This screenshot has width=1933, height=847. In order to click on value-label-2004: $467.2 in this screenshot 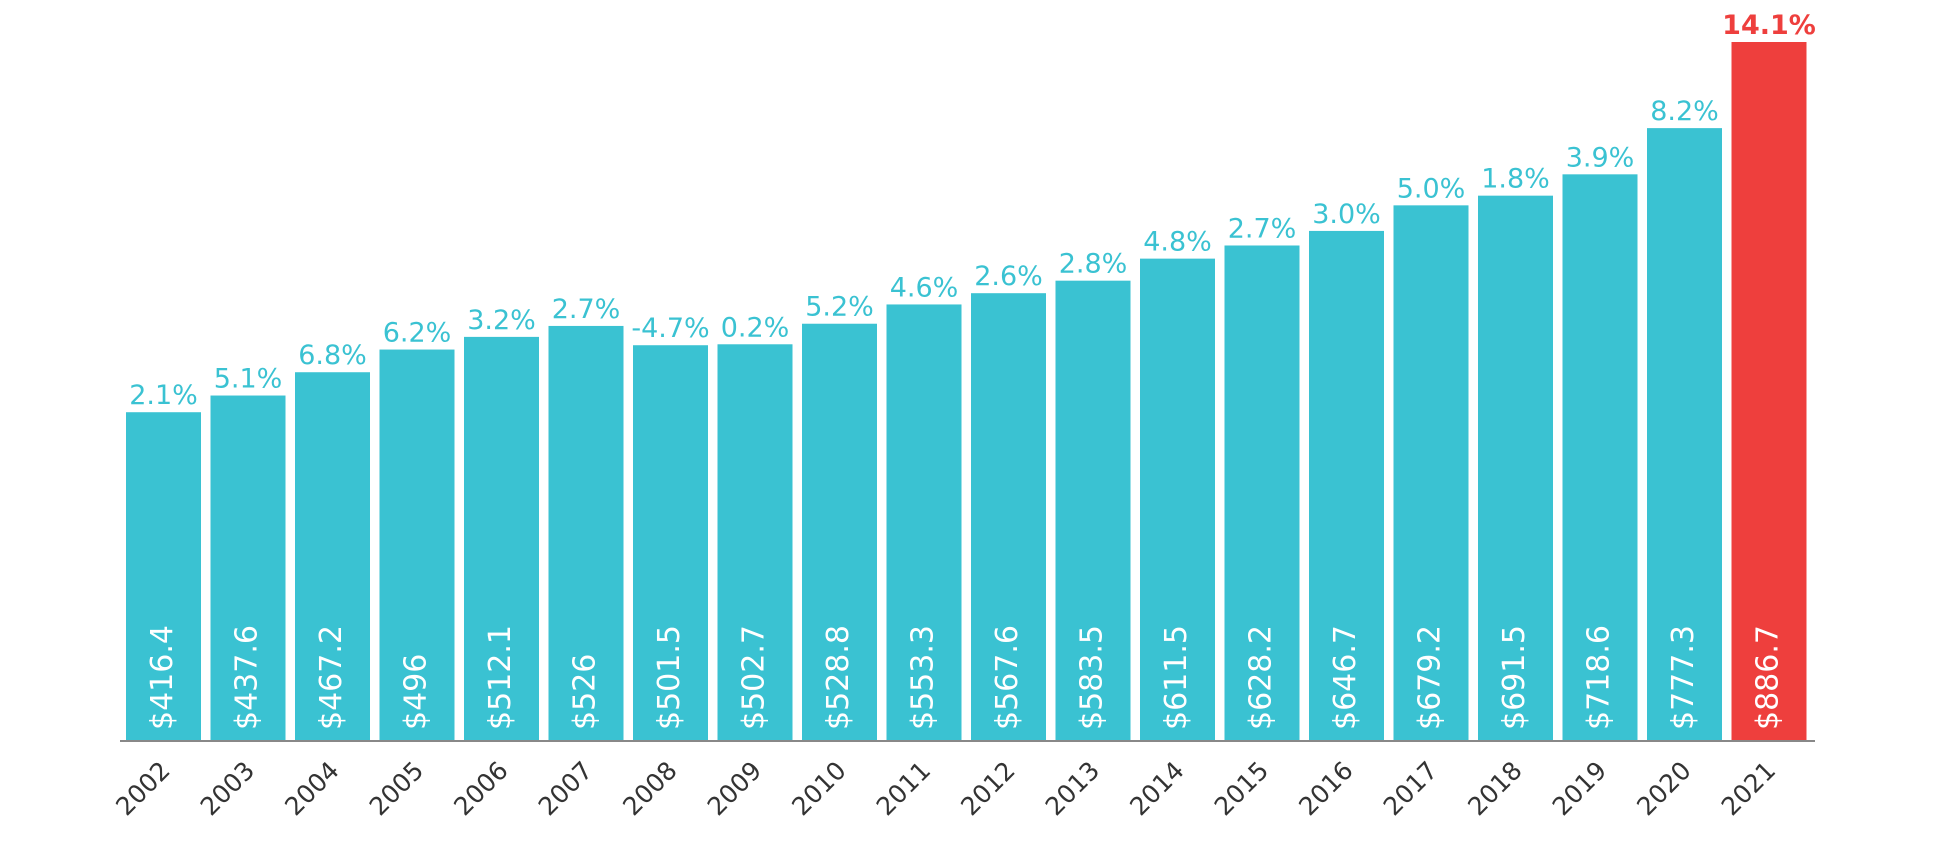, I will do `click(331, 677)`.